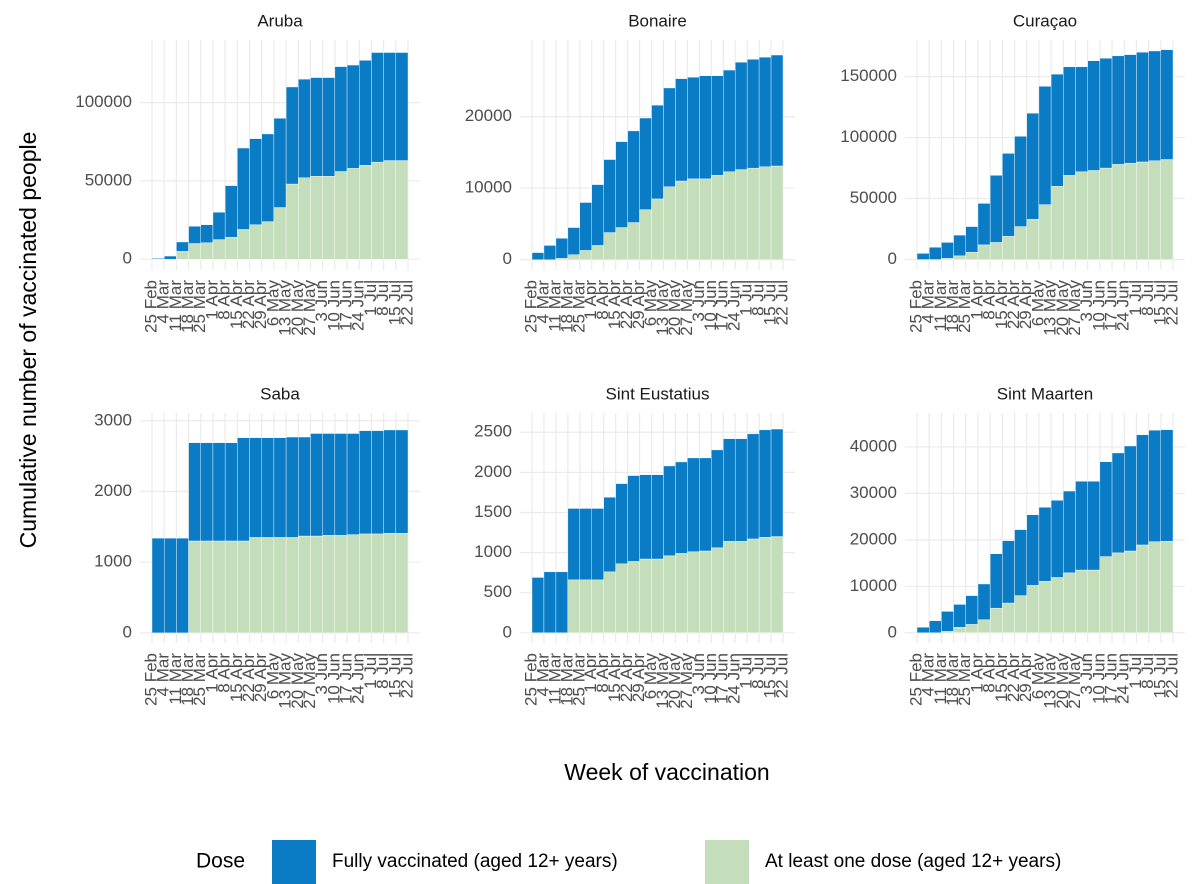 This screenshot has height=884, width=1197. I want to click on x-tick-label: 3 Jun, so click(1086, 301).